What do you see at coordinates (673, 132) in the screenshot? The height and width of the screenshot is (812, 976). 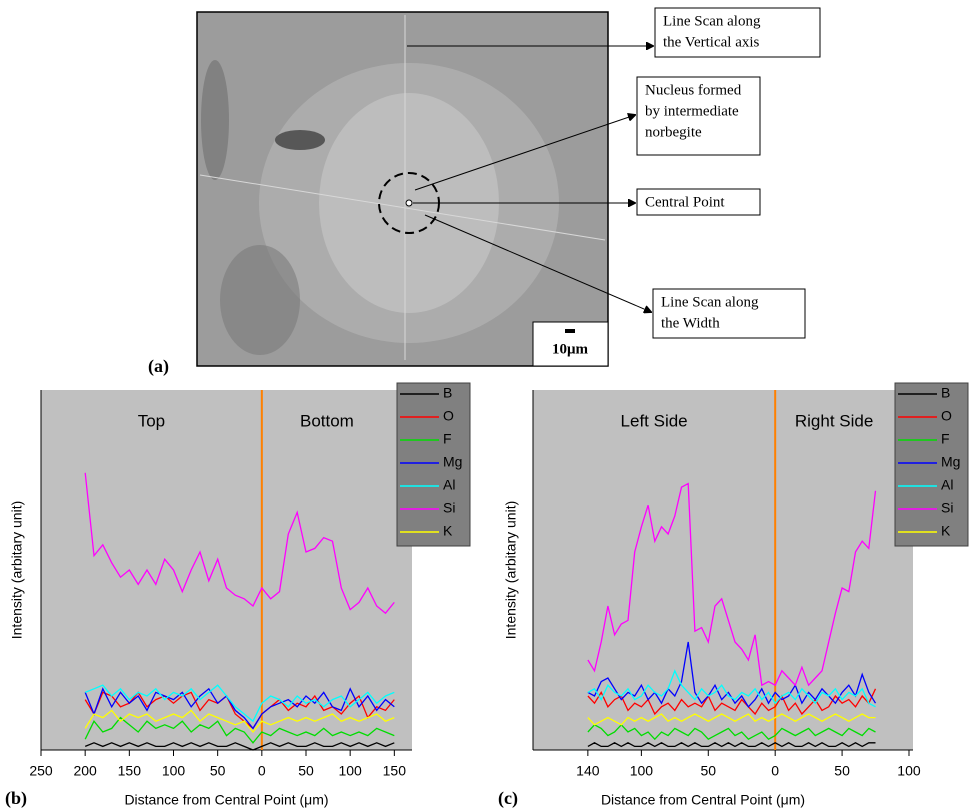 I see `annotation-text: norbegite` at bounding box center [673, 132].